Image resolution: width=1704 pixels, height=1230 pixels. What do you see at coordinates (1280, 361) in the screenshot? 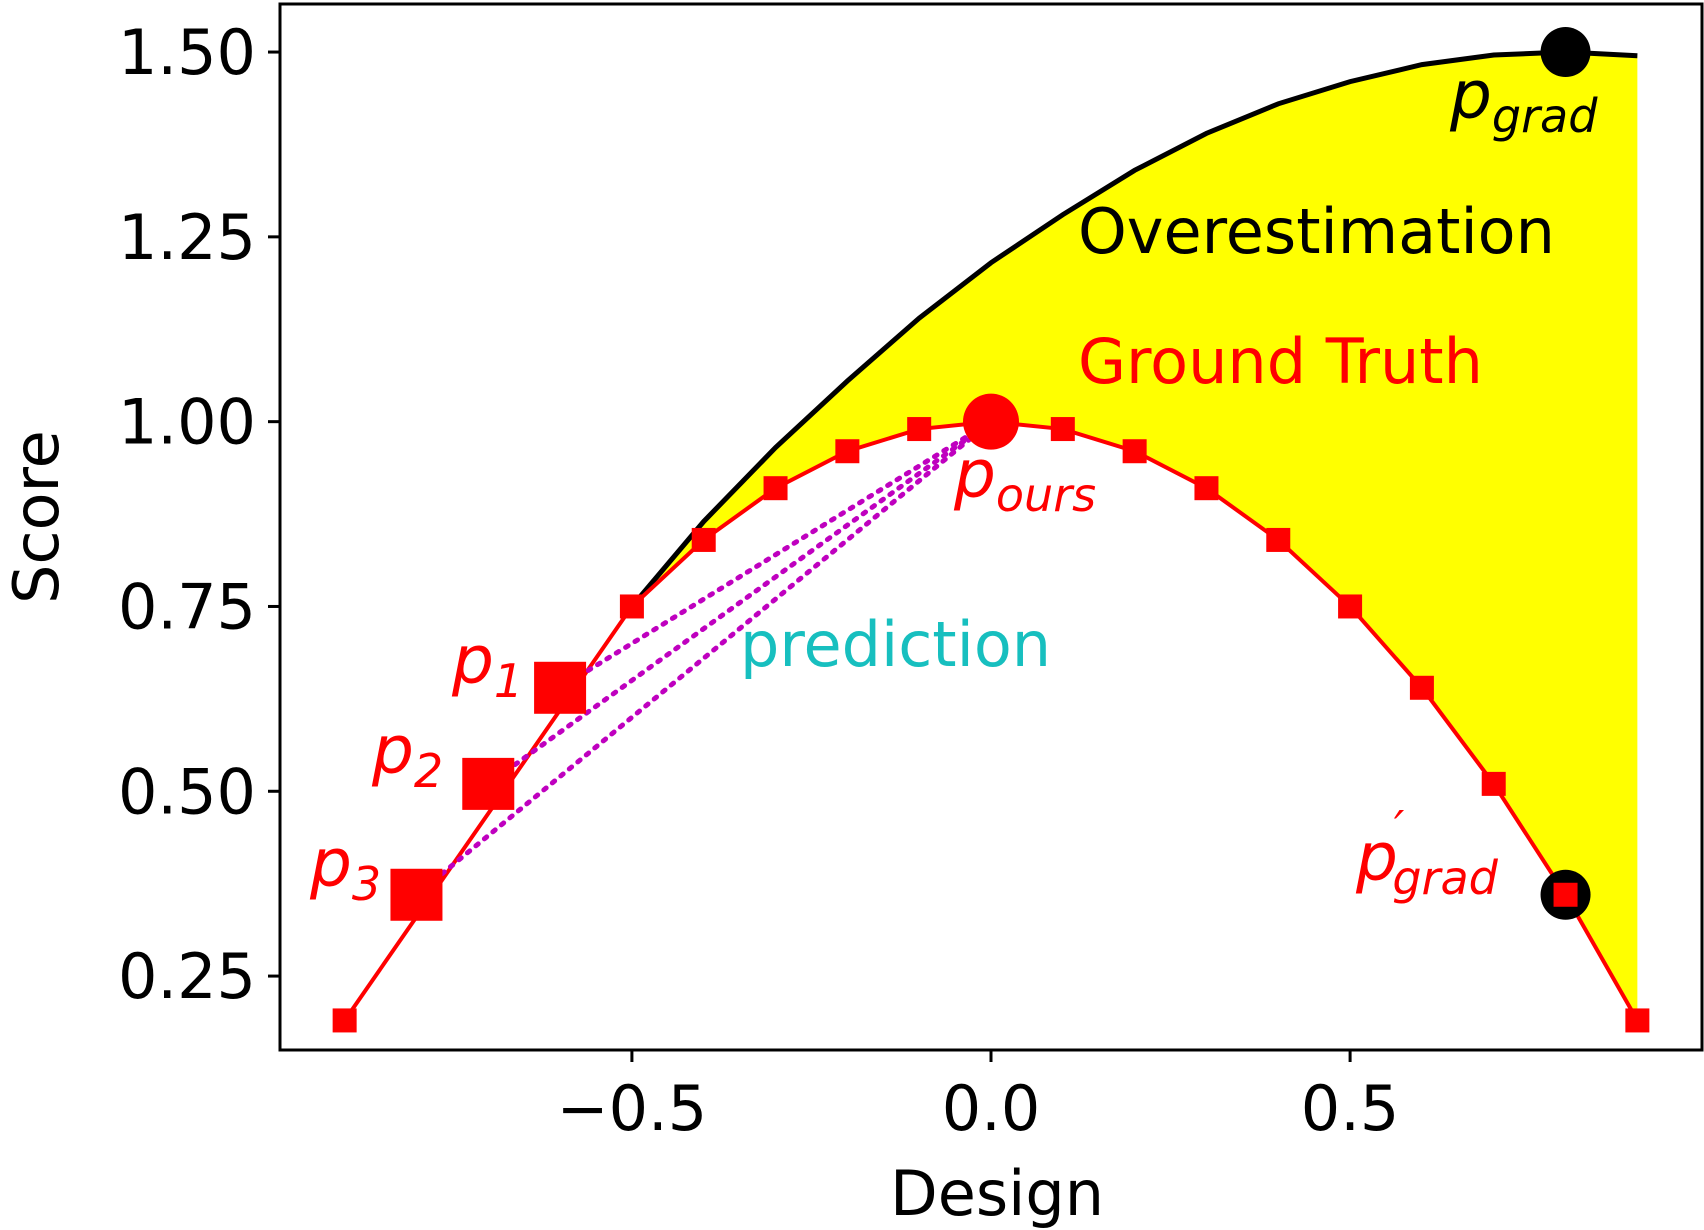
I see `ground-truth-label: Ground Truth` at bounding box center [1280, 361].